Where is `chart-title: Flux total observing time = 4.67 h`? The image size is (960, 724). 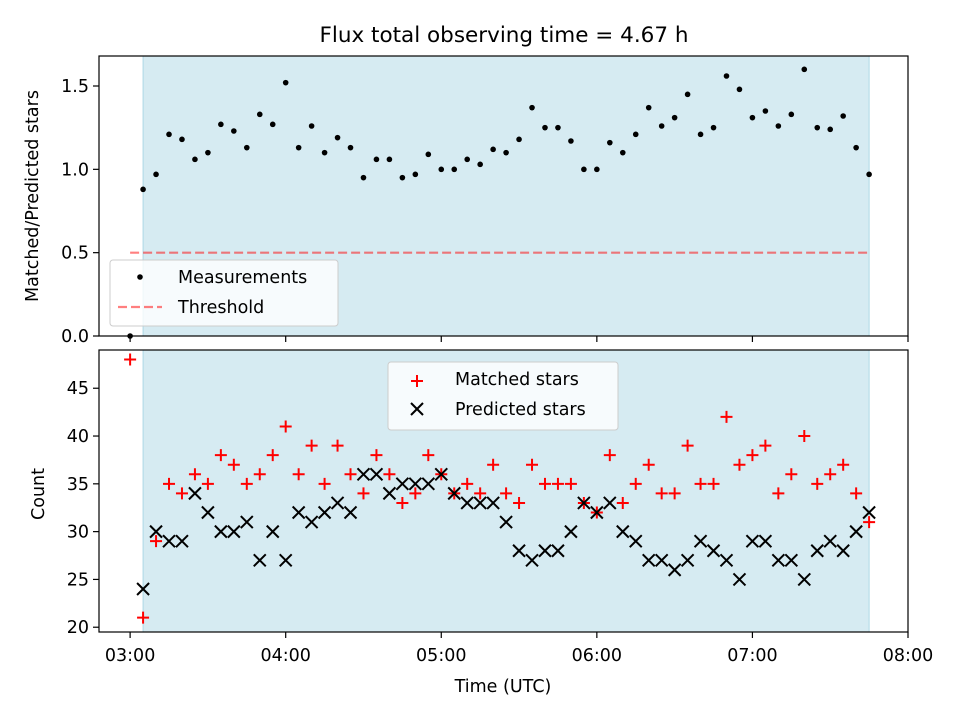 chart-title: Flux total observing time = 4.67 h is located at coordinates (504, 35).